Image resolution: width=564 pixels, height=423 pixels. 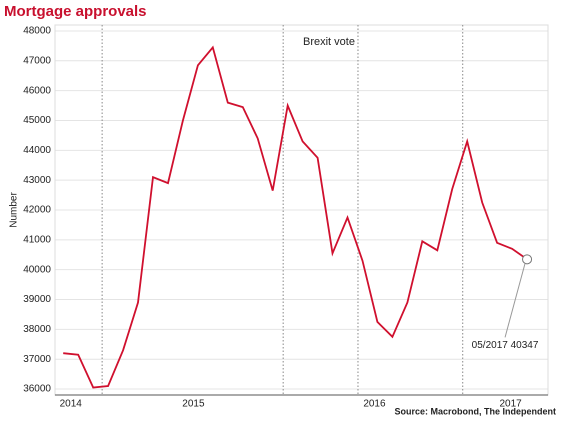 I want to click on y-tick-label: 37000, so click(x=37, y=359).